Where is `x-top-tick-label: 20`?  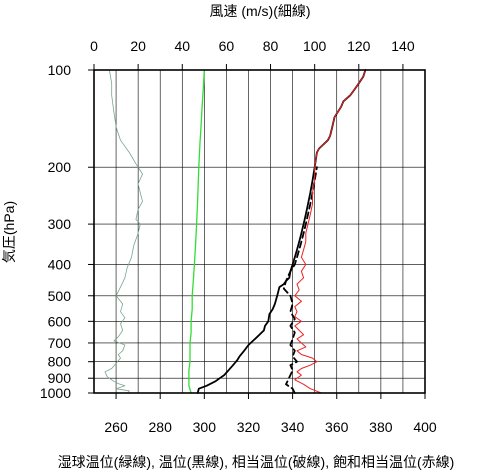 x-top-tick-label: 20 is located at coordinates (138, 46).